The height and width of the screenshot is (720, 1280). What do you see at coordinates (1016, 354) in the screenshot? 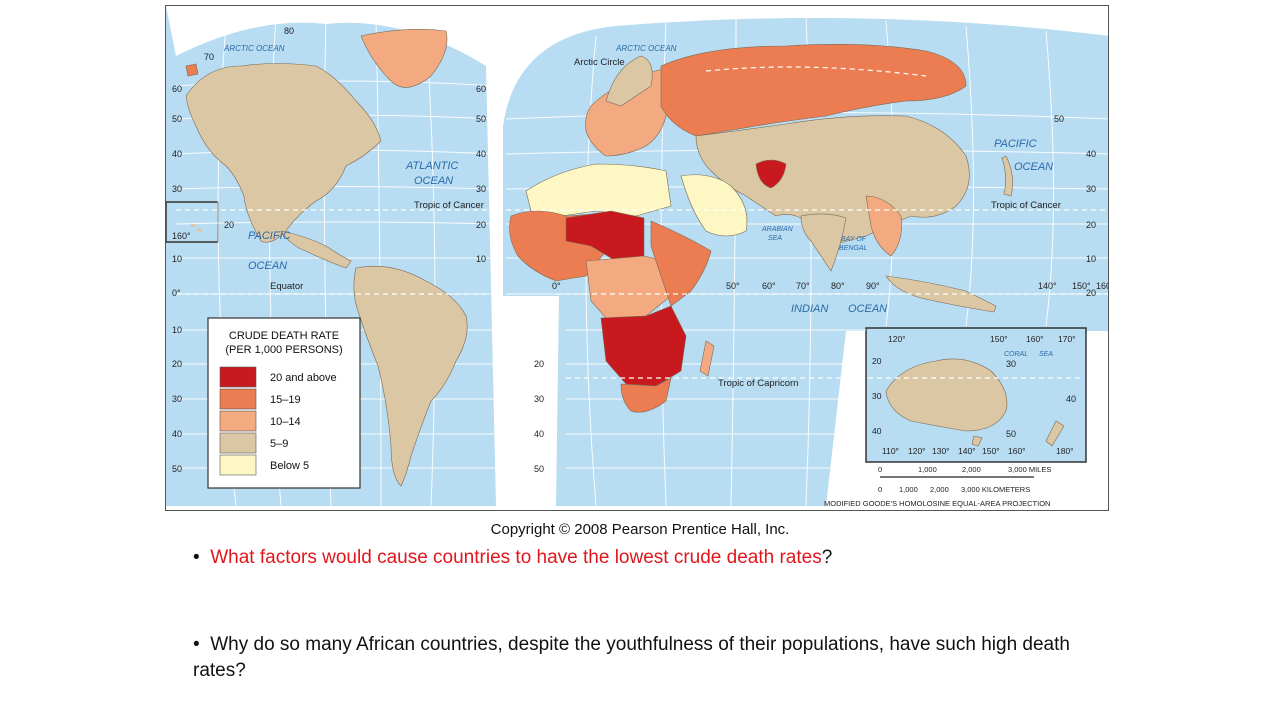
I see `coral-sea-label-1: CORAL` at bounding box center [1016, 354].